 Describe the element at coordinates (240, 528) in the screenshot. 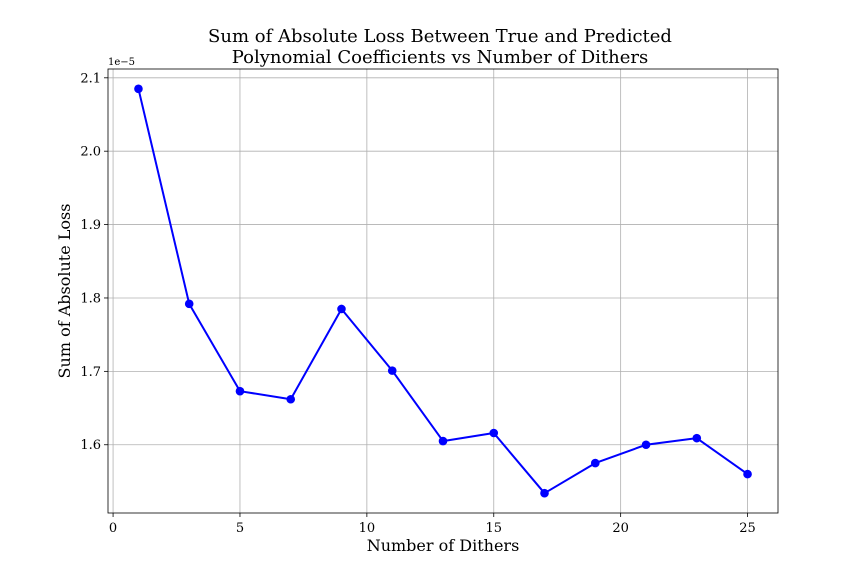

I see `x-tick-label: 5` at that location.